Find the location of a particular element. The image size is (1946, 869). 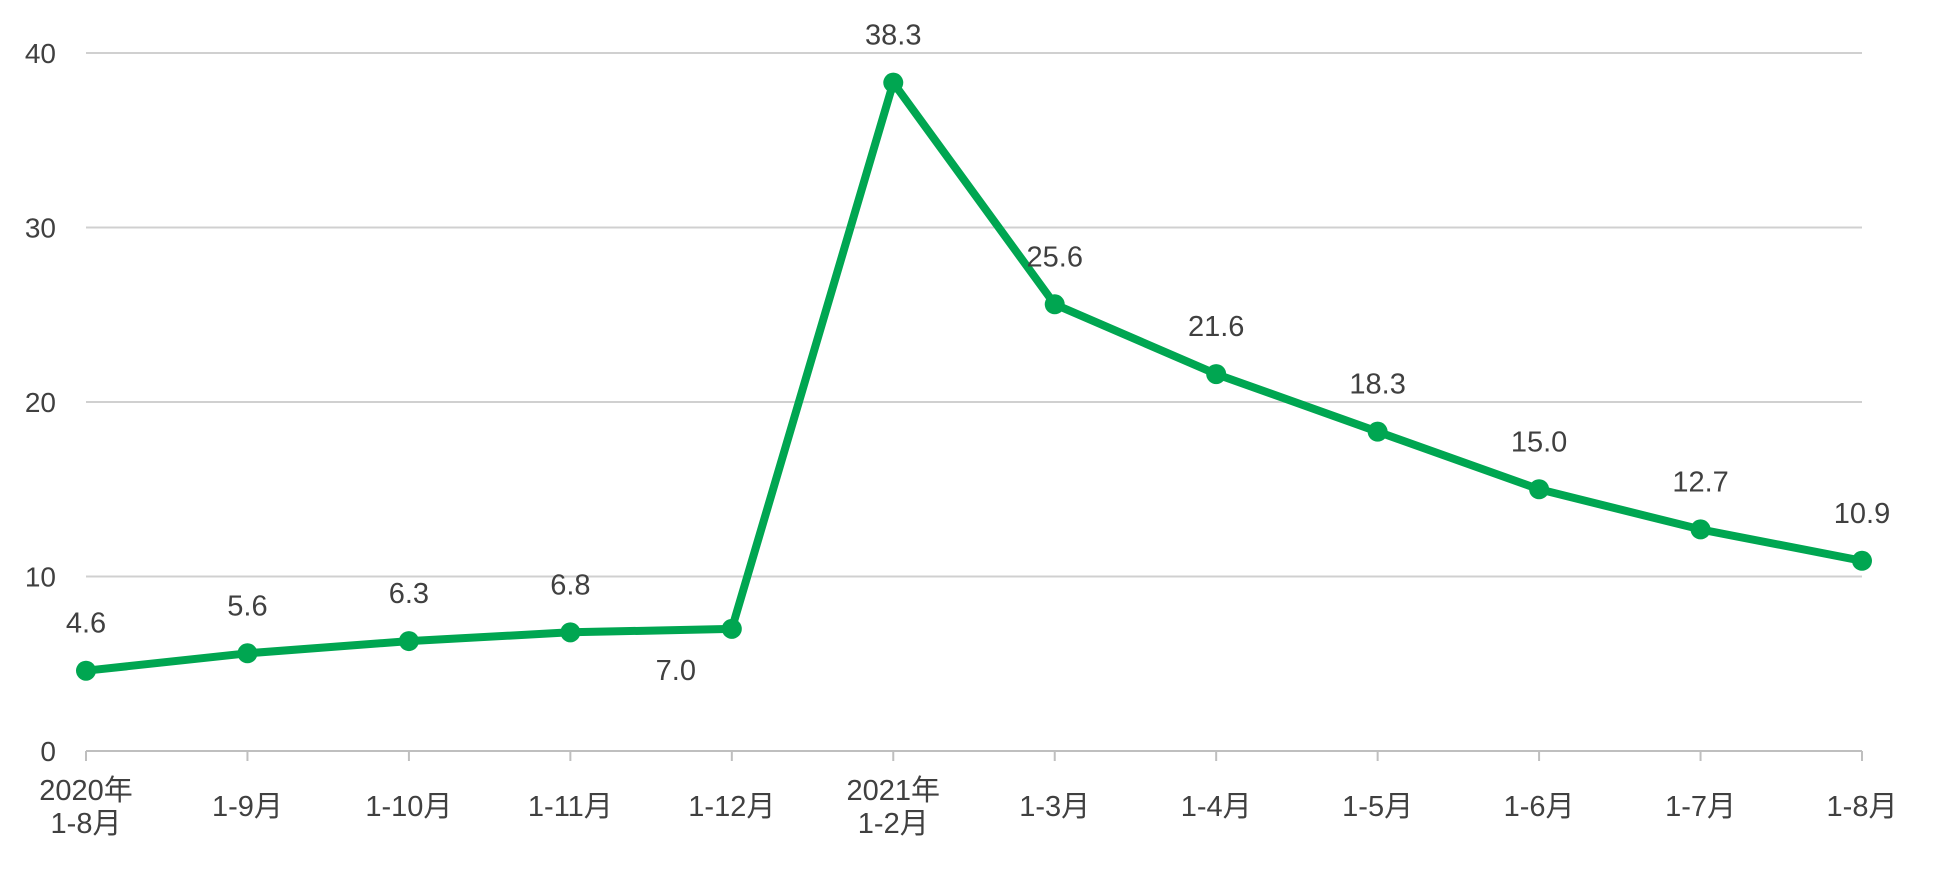

data-label: 12.7 is located at coordinates (1700, 482).